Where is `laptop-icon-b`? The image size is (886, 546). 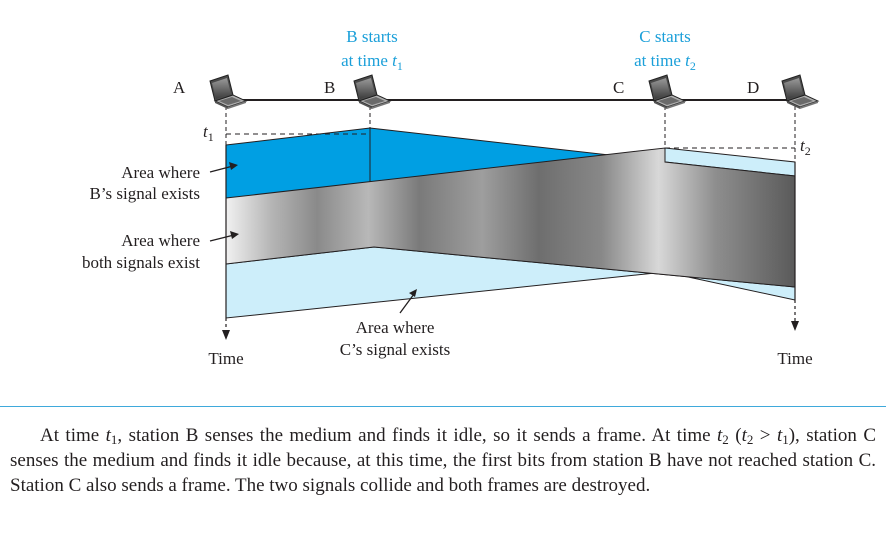
laptop-icon-b is located at coordinates (372, 92).